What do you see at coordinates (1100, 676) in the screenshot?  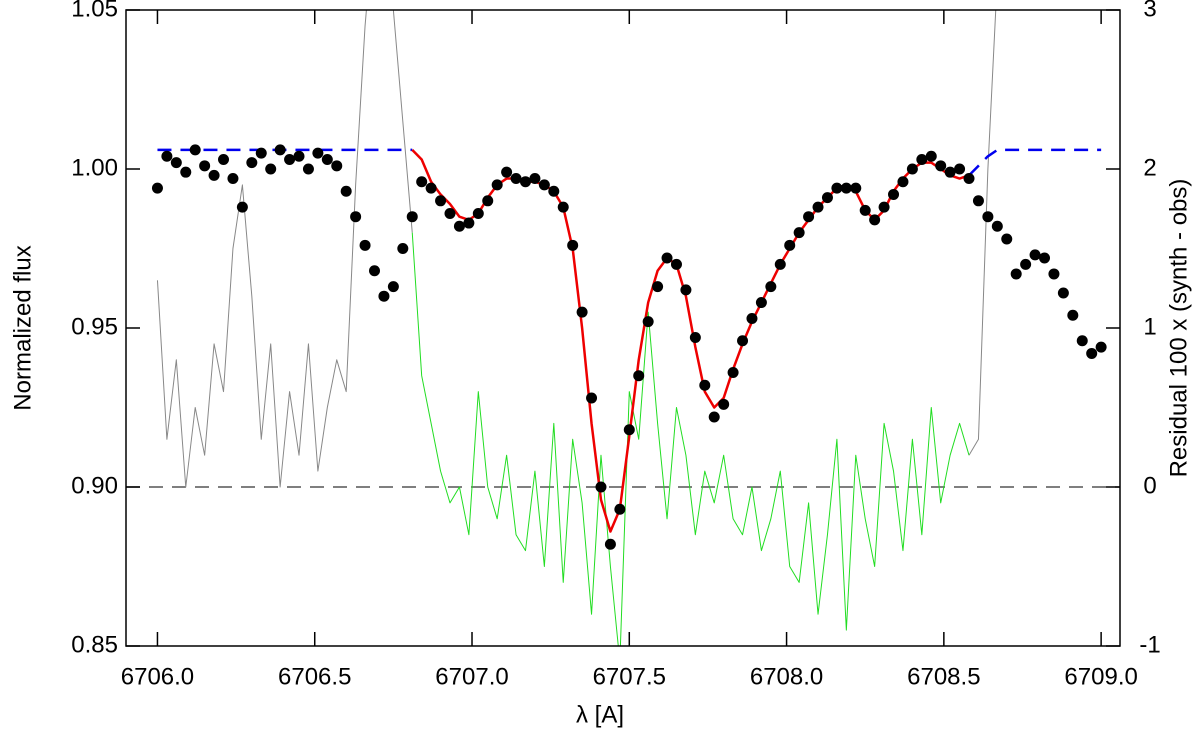 I see `x-tick-label: 6709.0` at bounding box center [1100, 676].